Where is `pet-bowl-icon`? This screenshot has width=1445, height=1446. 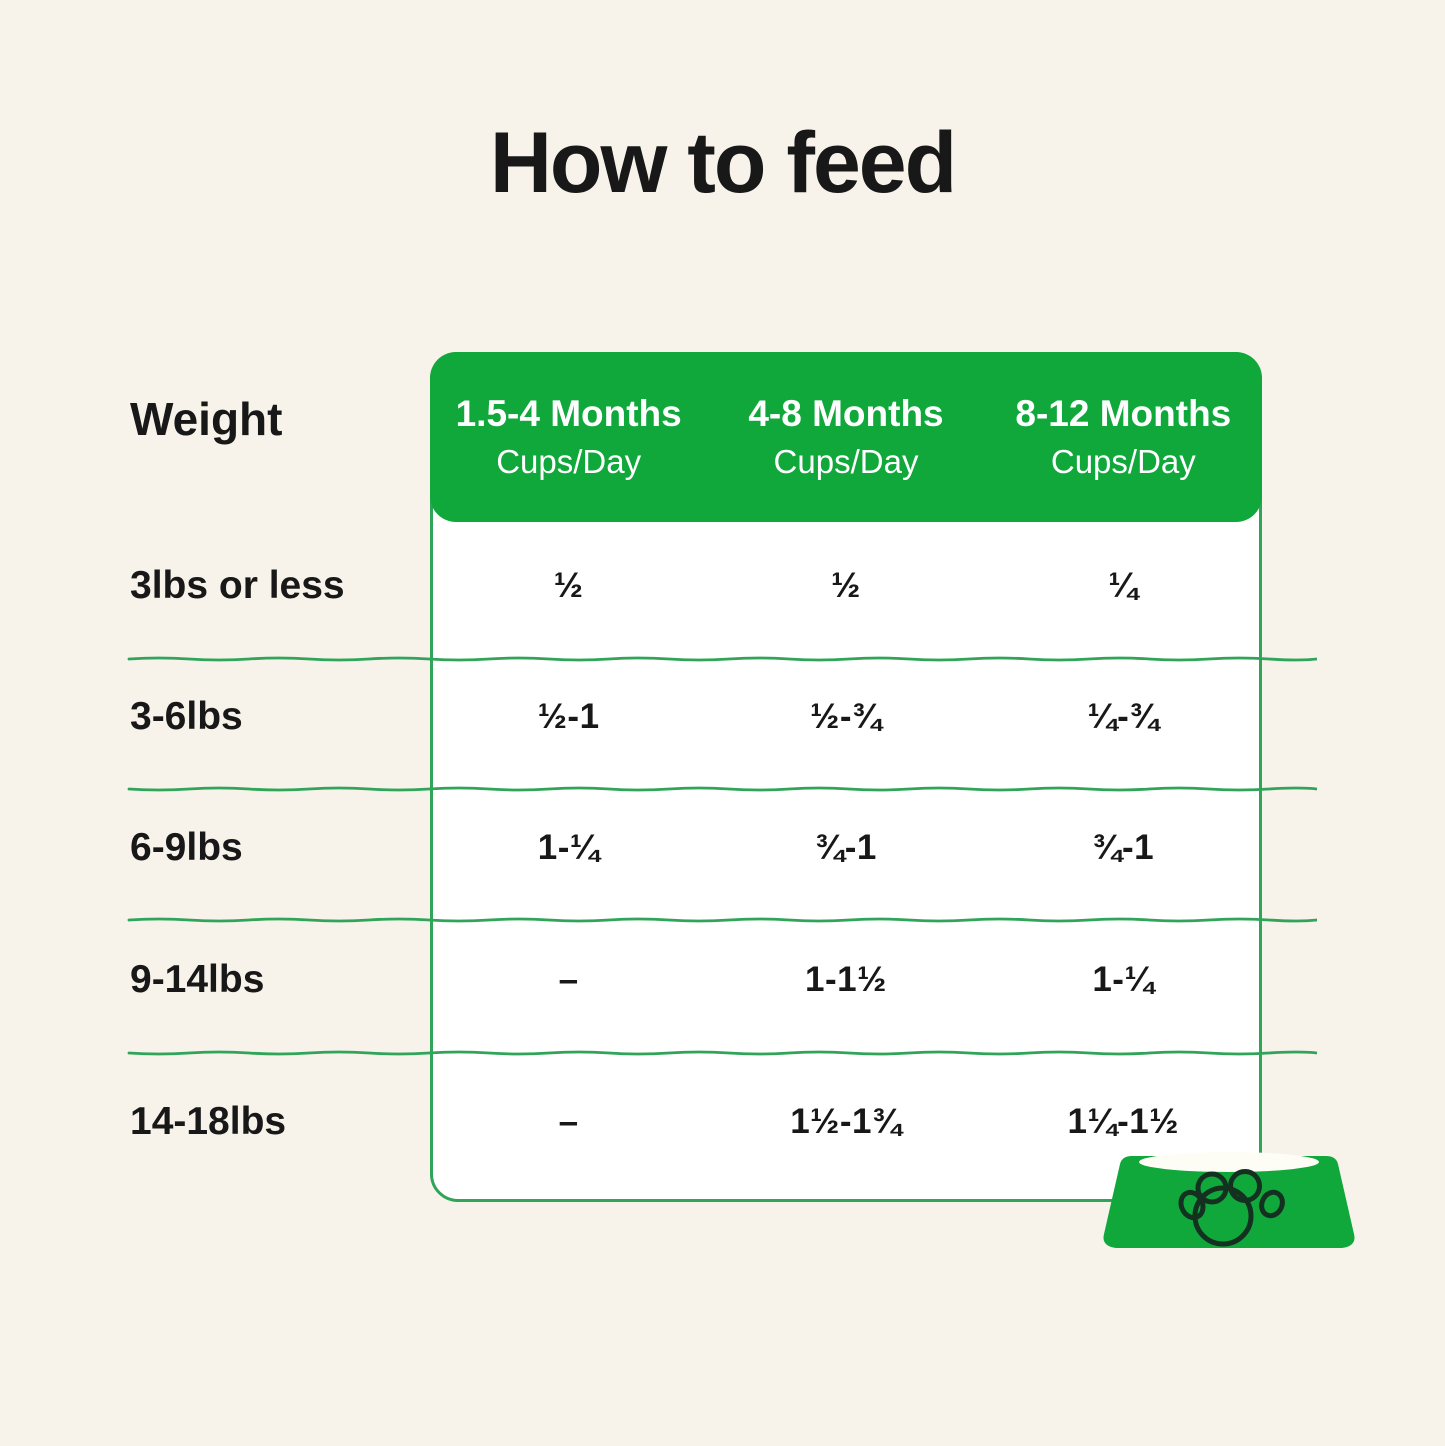
pet-bowl-icon is located at coordinates (1229, 1203).